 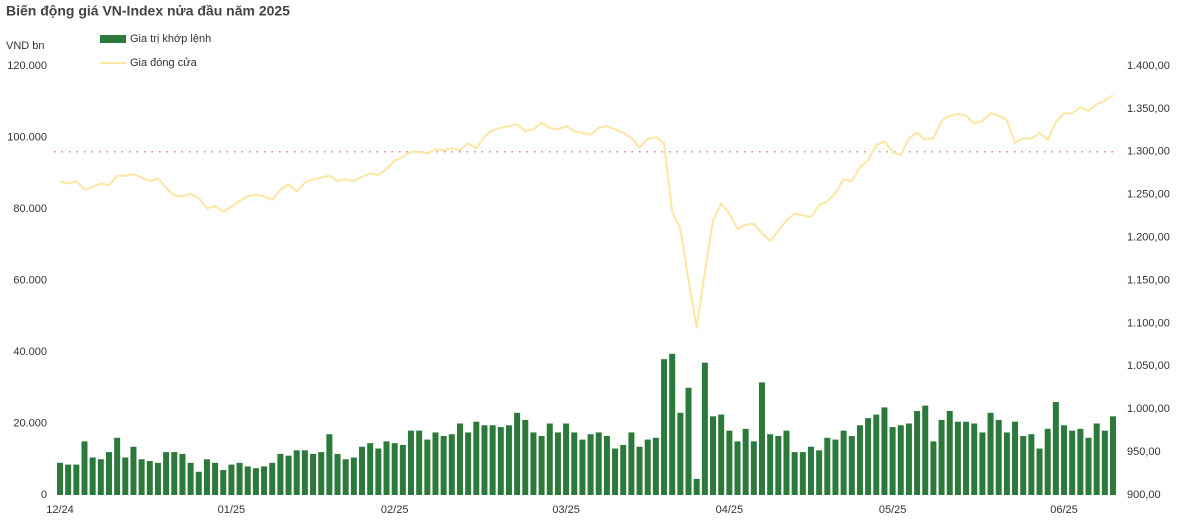 I want to click on y2-tick-label: 1.250,00, so click(x=1148, y=195).